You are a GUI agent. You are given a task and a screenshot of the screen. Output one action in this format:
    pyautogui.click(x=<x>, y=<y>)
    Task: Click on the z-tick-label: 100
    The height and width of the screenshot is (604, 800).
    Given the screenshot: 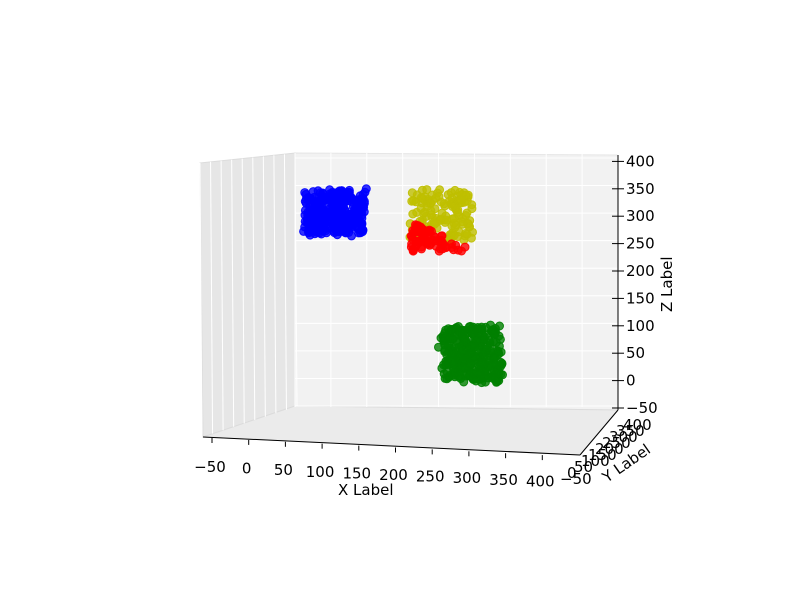 What is the action you would take?
    pyautogui.click(x=640, y=326)
    